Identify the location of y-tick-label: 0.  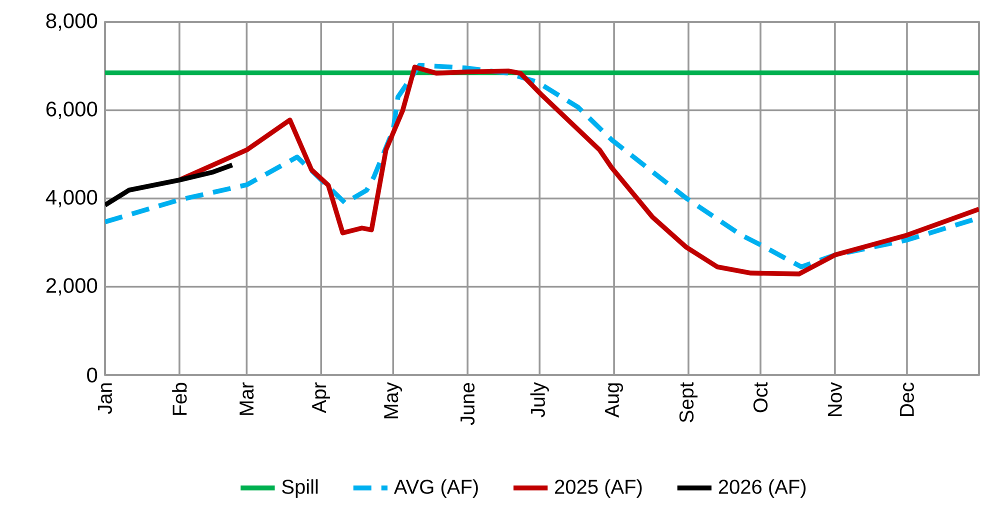
(92, 375).